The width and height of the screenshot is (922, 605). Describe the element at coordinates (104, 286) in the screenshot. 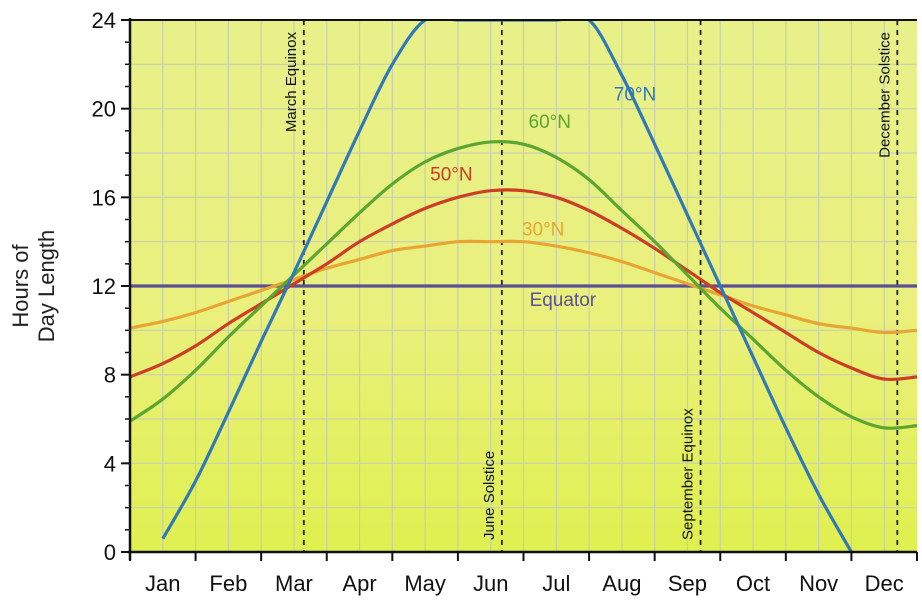

I see `y-tick-label: 12` at that location.